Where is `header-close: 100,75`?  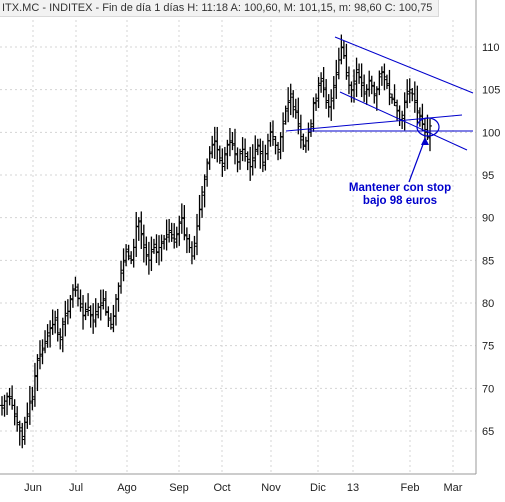 header-close: 100,75 is located at coordinates (415, 8).